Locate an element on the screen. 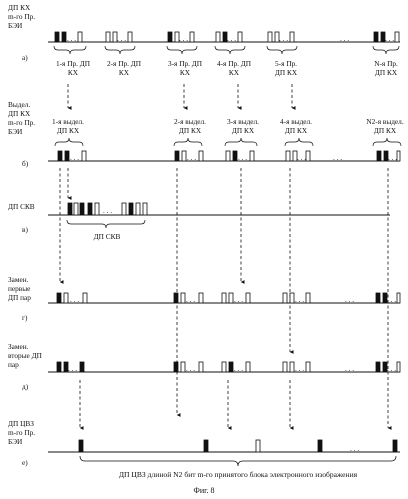 This screenshot has width=408, height=499. row-g-ellipses: . . . . . . . . . . . . . . . . . . is located at coordinates (233, 299).